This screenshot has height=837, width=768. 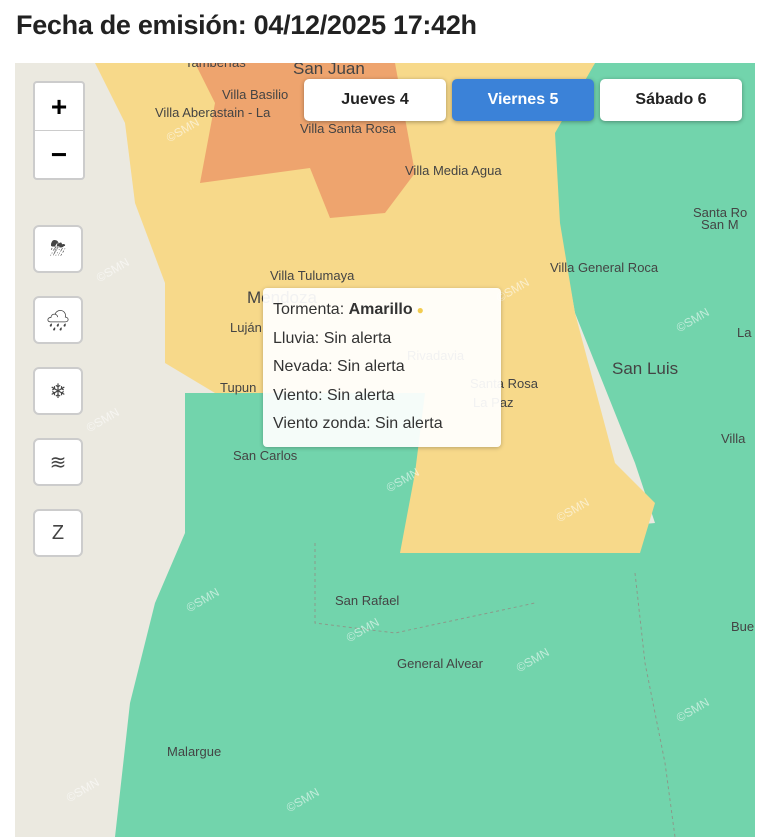 I want to click on day-selector: Jueves 4 Viernes 5 Sábado 6, so click(x=523, y=100).